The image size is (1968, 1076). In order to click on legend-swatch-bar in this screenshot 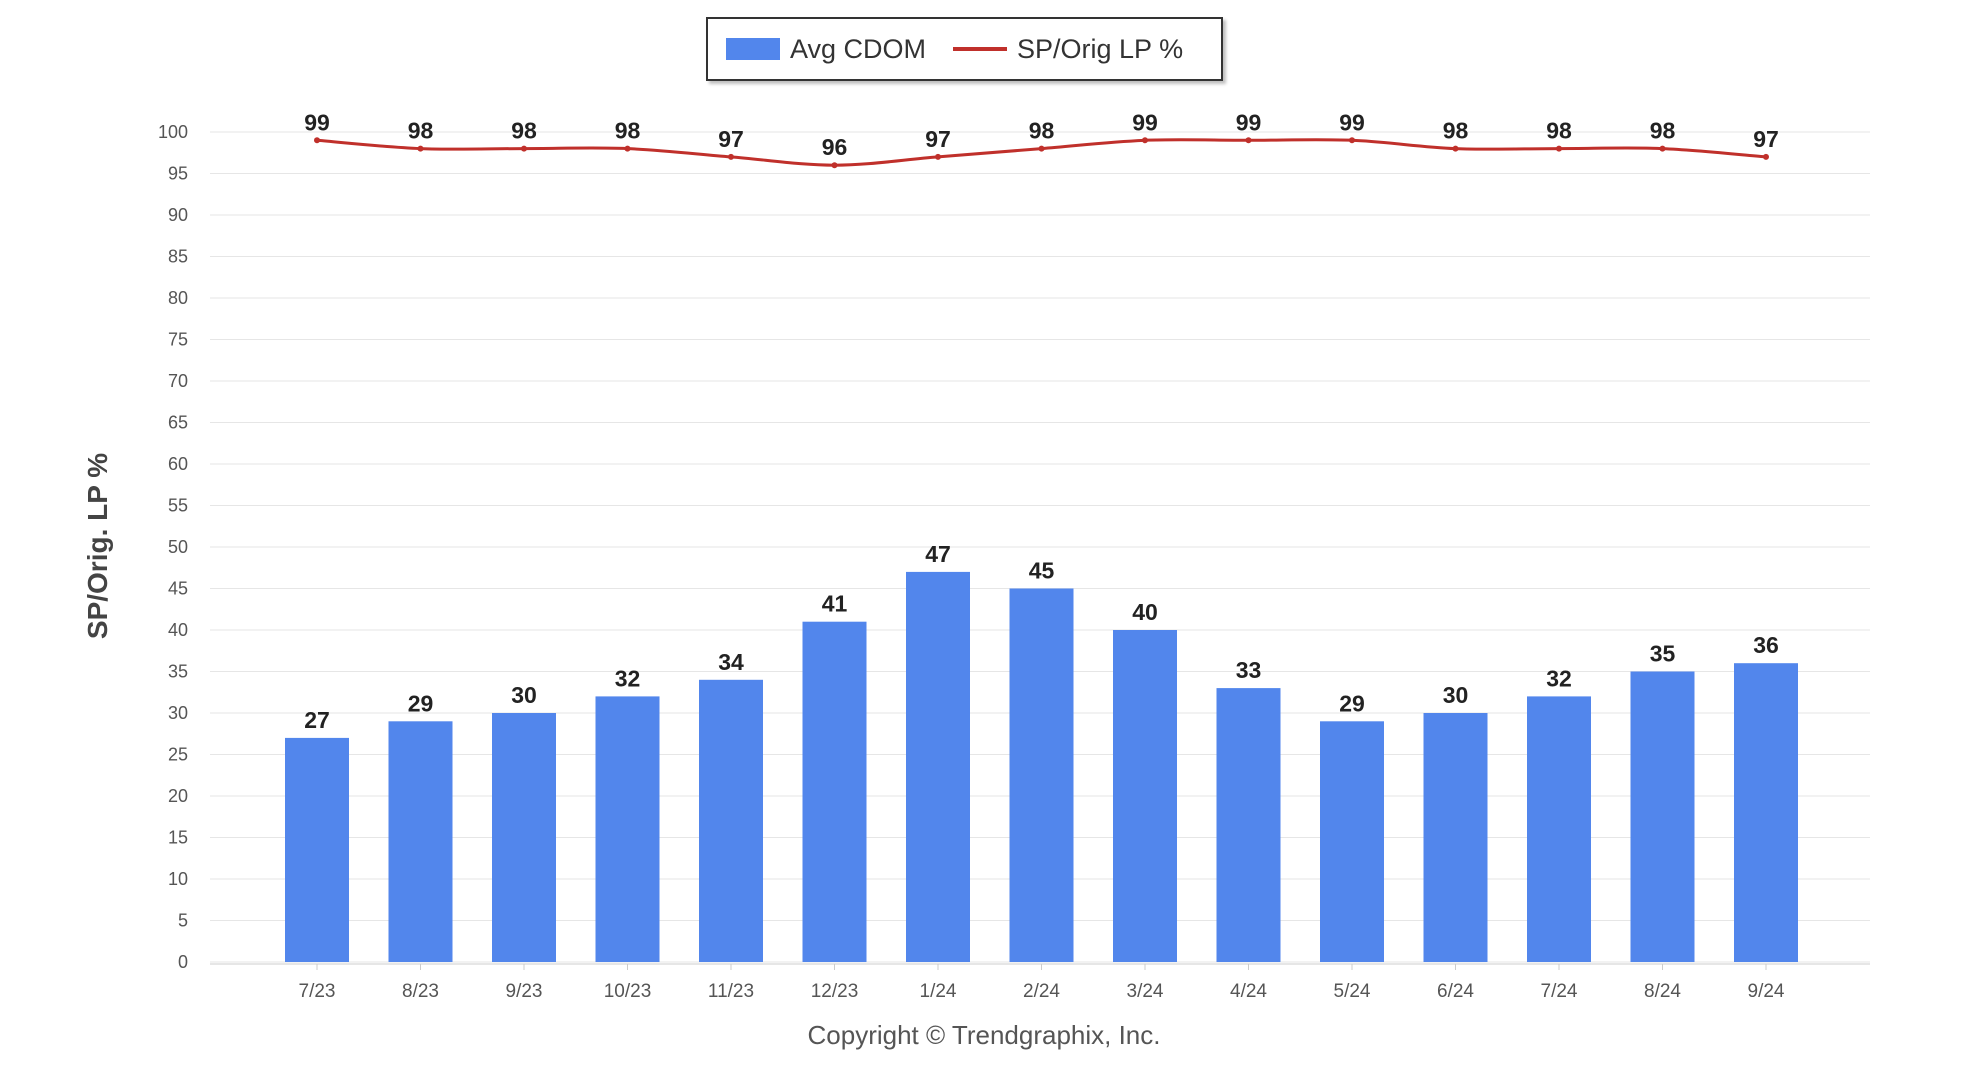, I will do `click(753, 49)`.